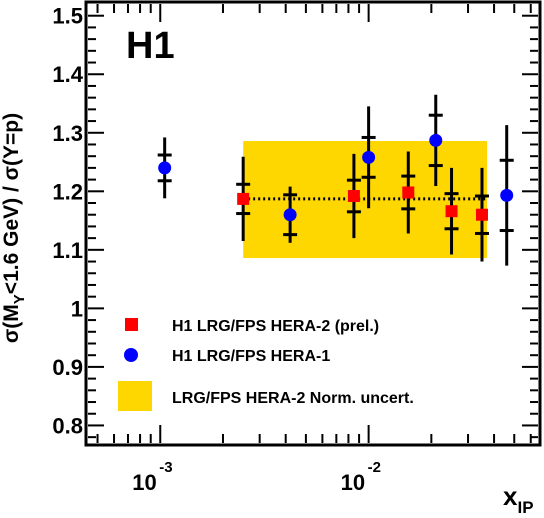 Image resolution: width=544 pixels, height=518 pixels. What do you see at coordinates (67, 133) in the screenshot?
I see `y-tick-label: 1.3` at bounding box center [67, 133].